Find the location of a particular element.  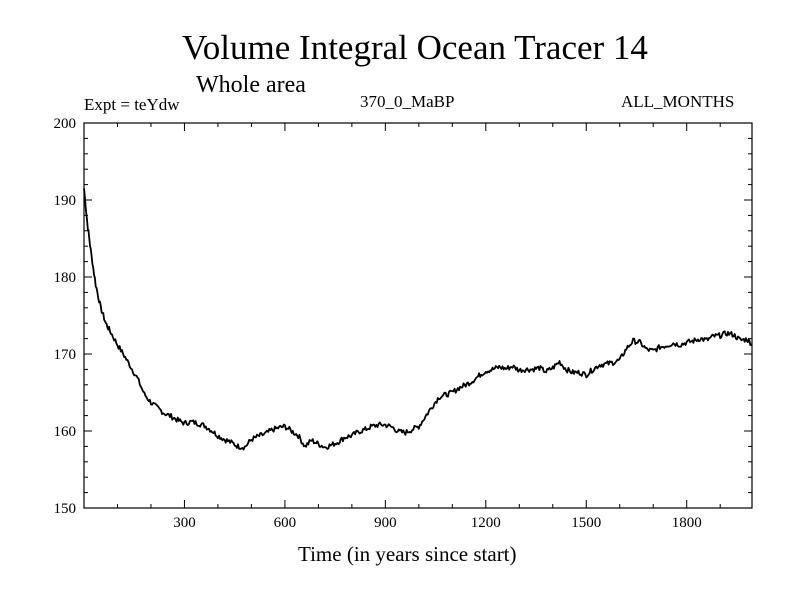

x-tick-label: 900 is located at coordinates (385, 523).